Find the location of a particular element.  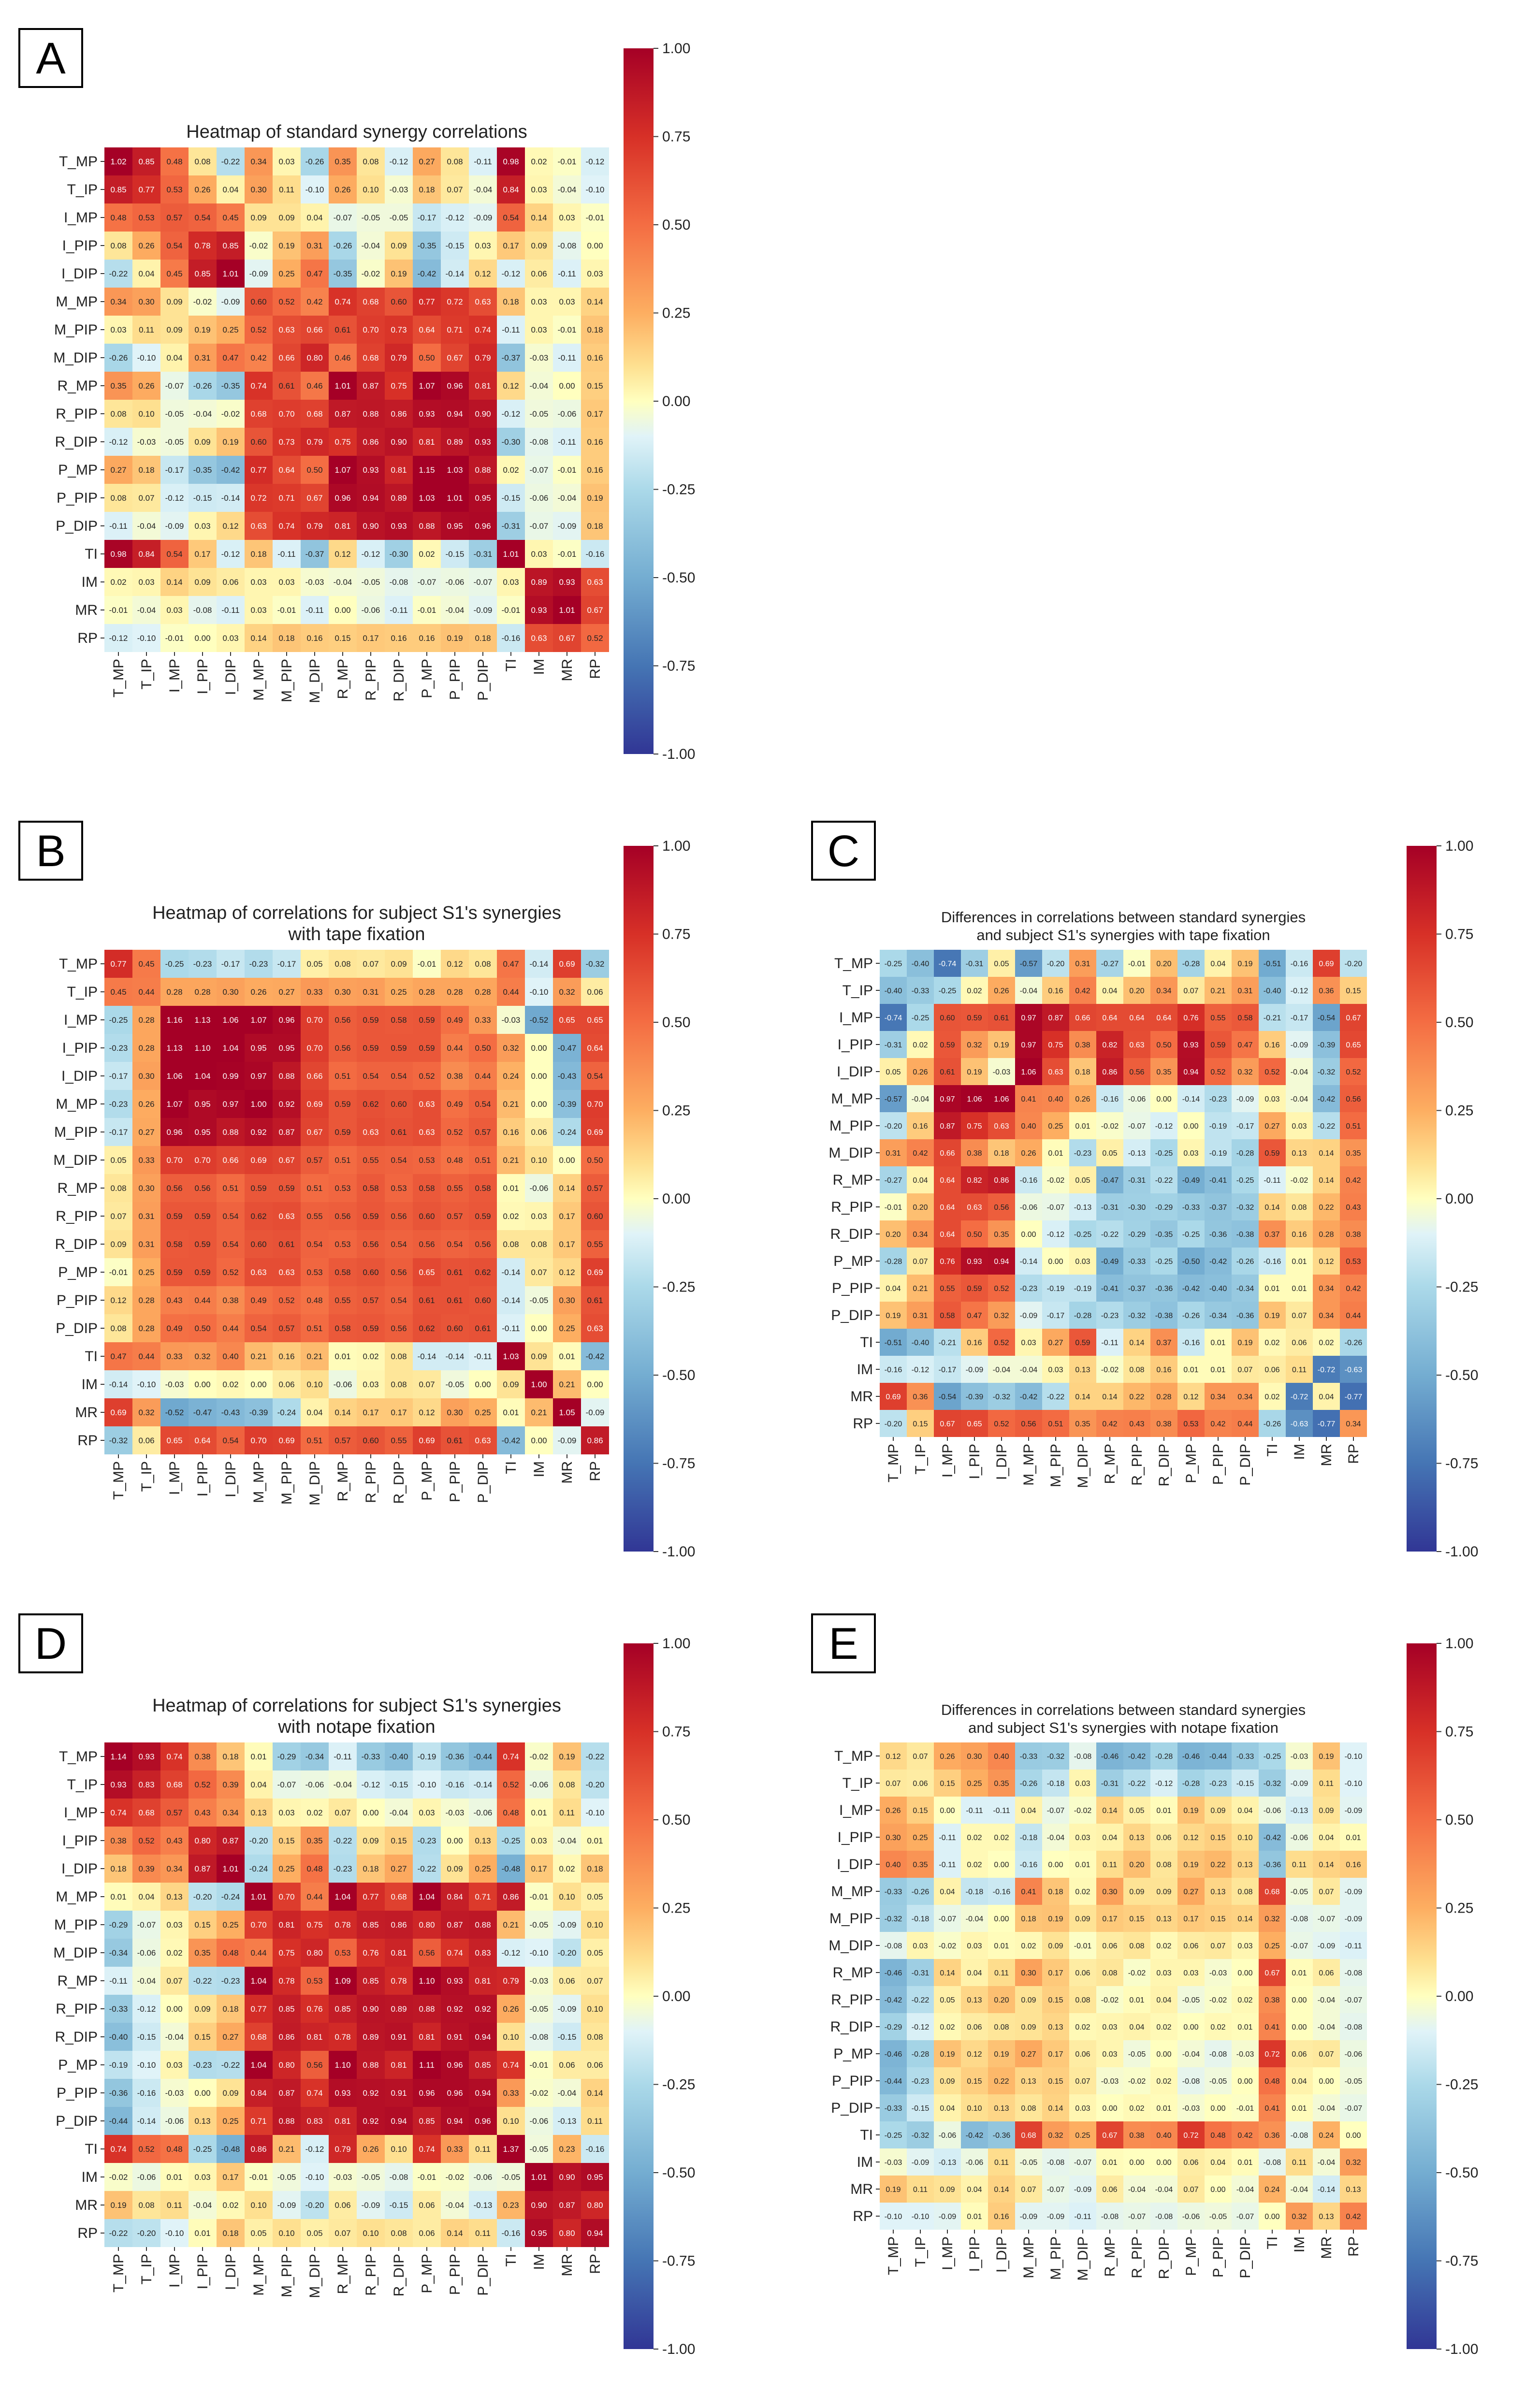

y-tick-label: TI is located at coordinates (91, 2149).